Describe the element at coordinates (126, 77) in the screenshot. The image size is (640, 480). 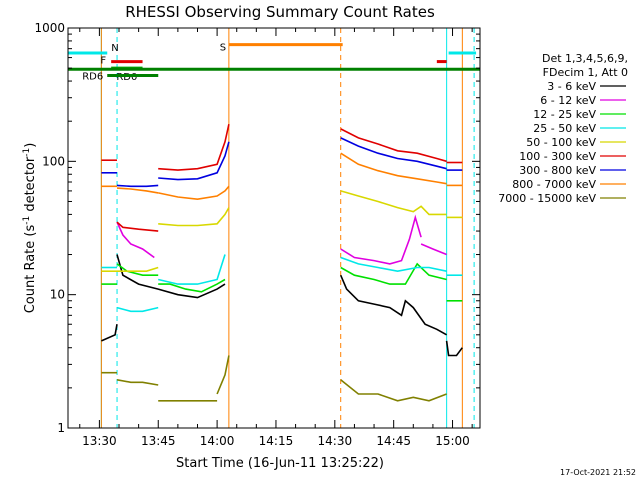
I see `flag-label-rd0: RD0` at that location.